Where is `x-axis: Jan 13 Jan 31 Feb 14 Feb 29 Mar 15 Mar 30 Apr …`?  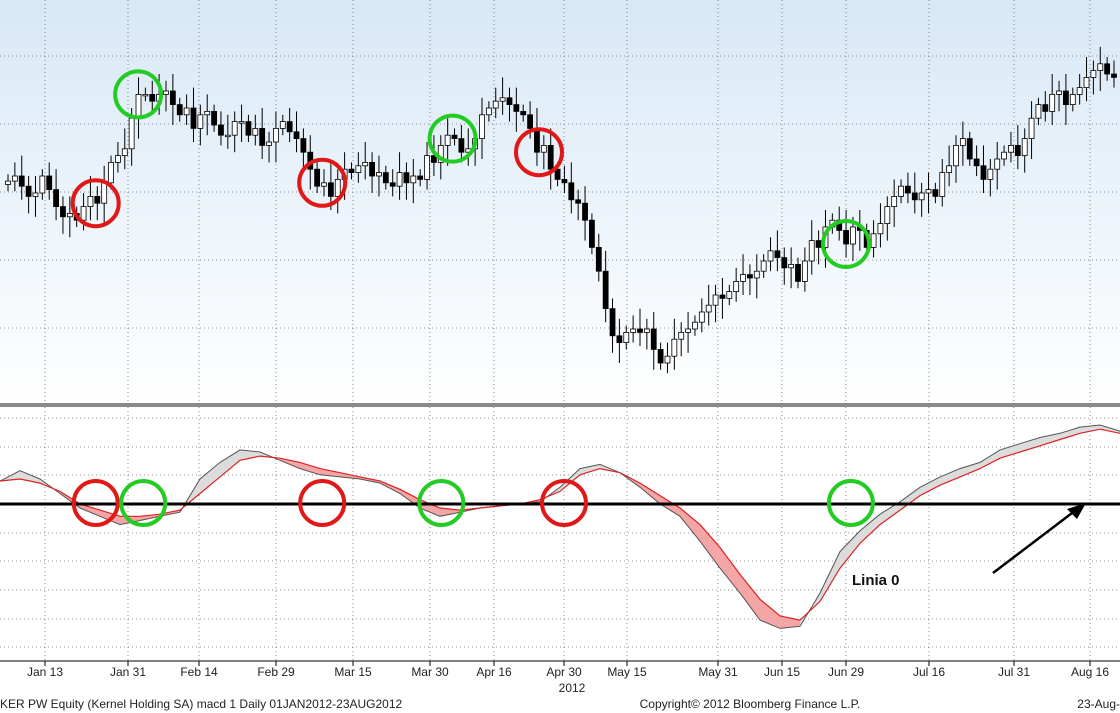 x-axis: Jan 13 Jan 31 Feb 14 Feb 29 Mar 15 Mar 30 Apr … is located at coordinates (568, 670).